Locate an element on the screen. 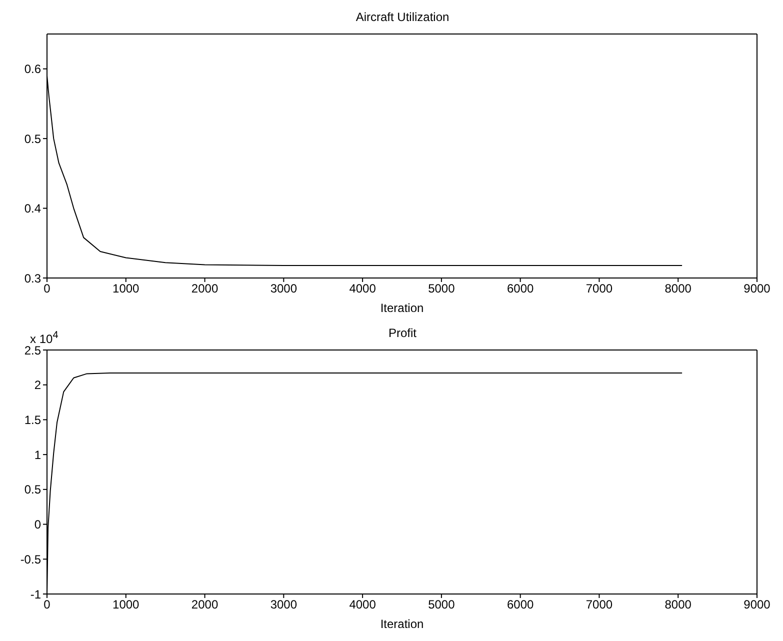 This screenshot has width=783, height=641. y-tick-label: 2.5 is located at coordinates (33, 350).